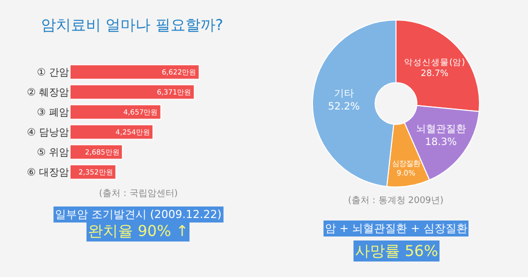 The width and height of the screenshot is (528, 277). I want to click on y-tick-label: ④ 담낭암, so click(47, 133).